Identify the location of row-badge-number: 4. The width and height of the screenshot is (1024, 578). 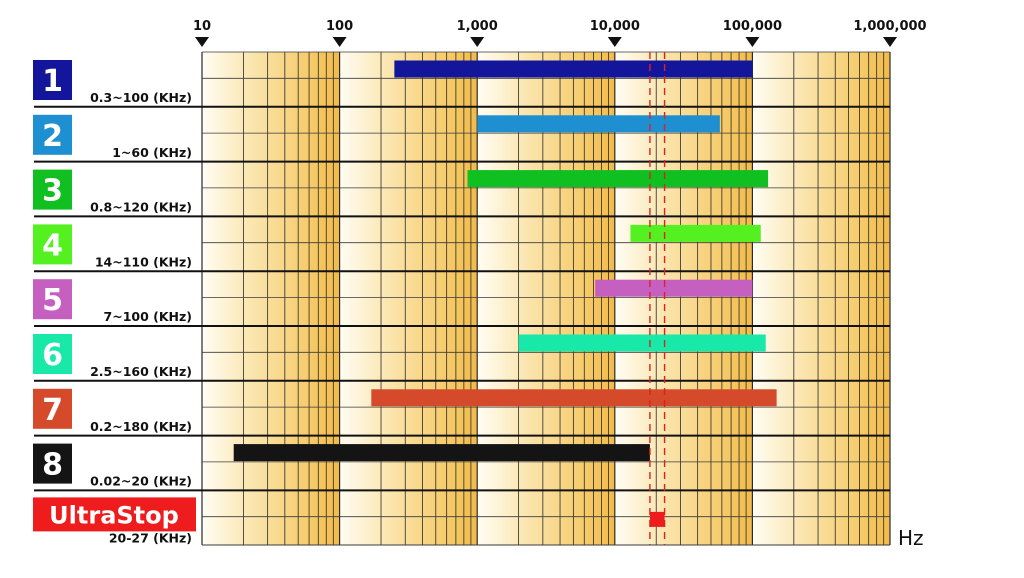
(52, 245).